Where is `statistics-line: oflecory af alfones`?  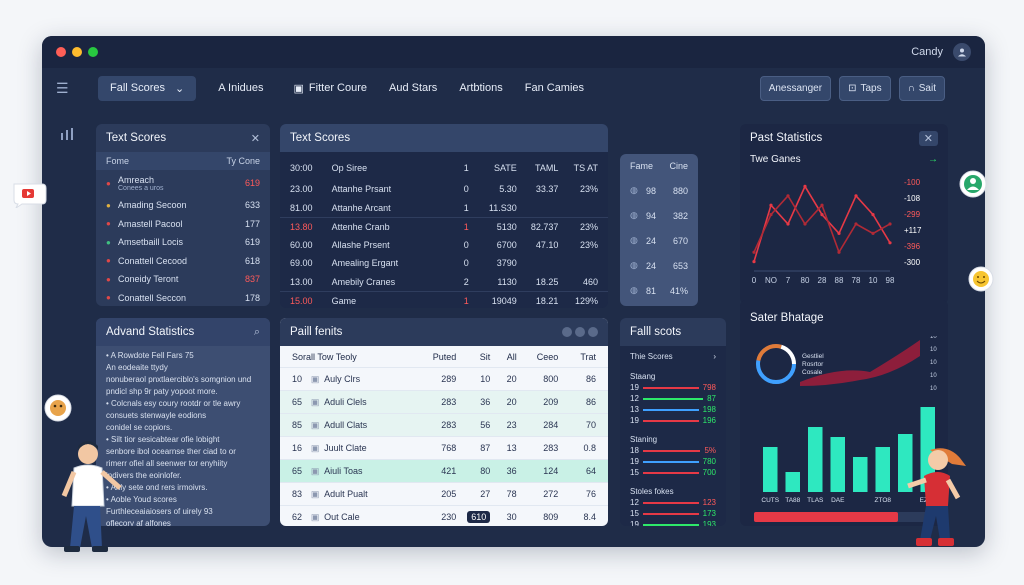 statistics-line: oflecory af alfones is located at coordinates (138, 522).